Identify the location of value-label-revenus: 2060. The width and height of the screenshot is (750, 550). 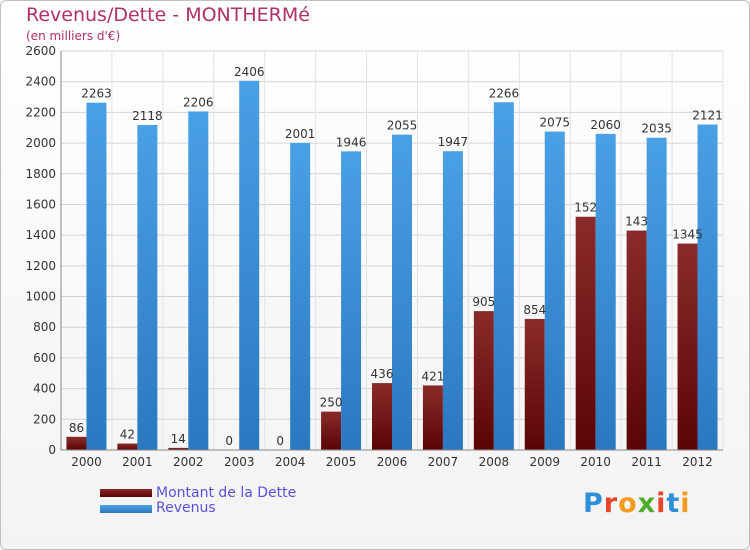
(605, 125).